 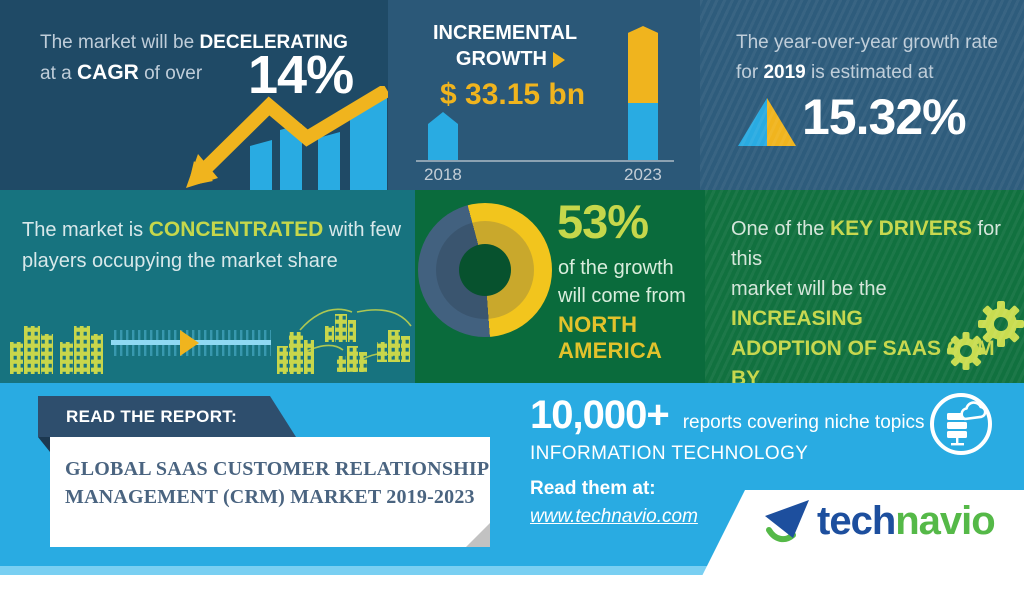 What do you see at coordinates (603, 221) in the screenshot?
I see `growth-share-value: 53%` at bounding box center [603, 221].